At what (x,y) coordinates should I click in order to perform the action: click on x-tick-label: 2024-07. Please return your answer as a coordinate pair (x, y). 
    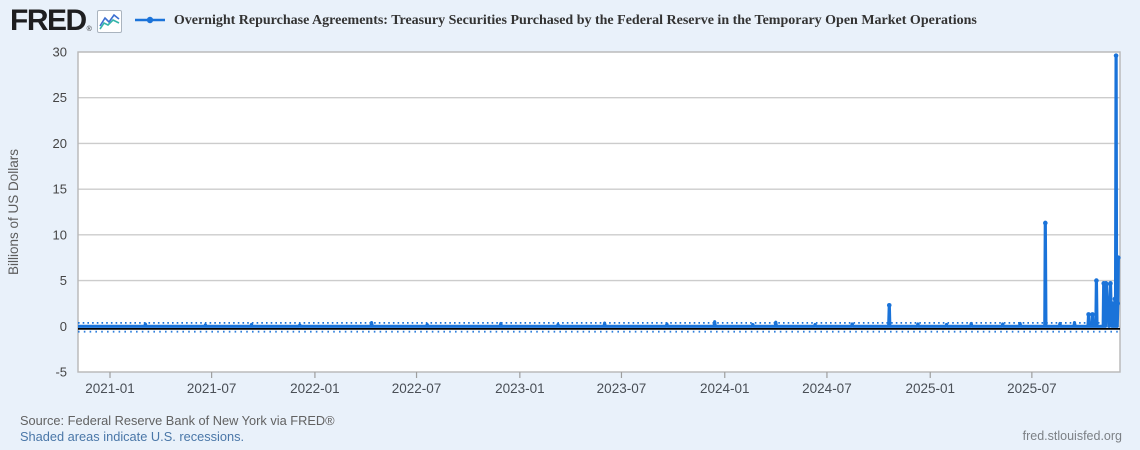
    Looking at the image, I should click on (827, 388).